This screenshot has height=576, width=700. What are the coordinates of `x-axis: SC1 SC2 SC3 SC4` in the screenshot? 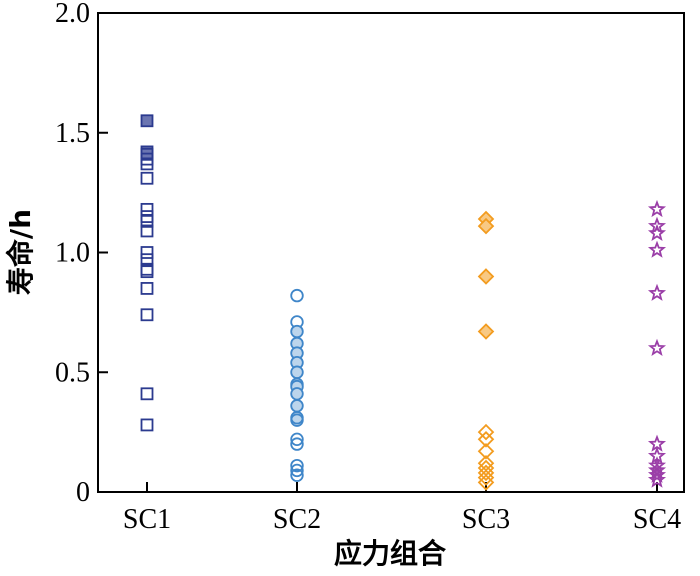 It's located at (402, 508).